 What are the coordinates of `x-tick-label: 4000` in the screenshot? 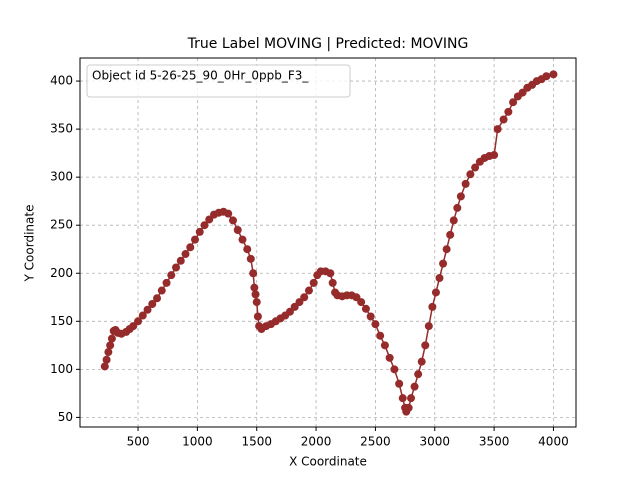 It's located at (553, 442).